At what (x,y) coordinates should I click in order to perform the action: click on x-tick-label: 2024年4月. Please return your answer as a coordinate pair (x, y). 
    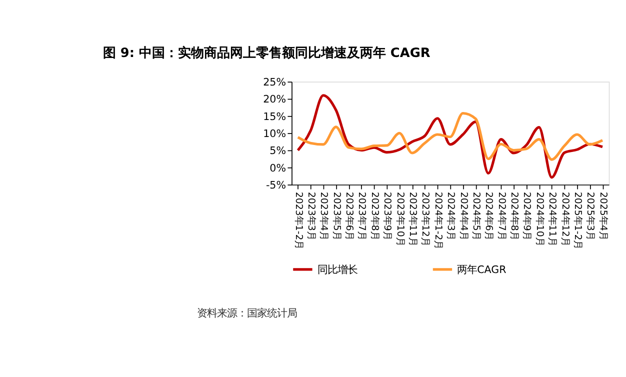
    Looking at the image, I should click on (463, 216).